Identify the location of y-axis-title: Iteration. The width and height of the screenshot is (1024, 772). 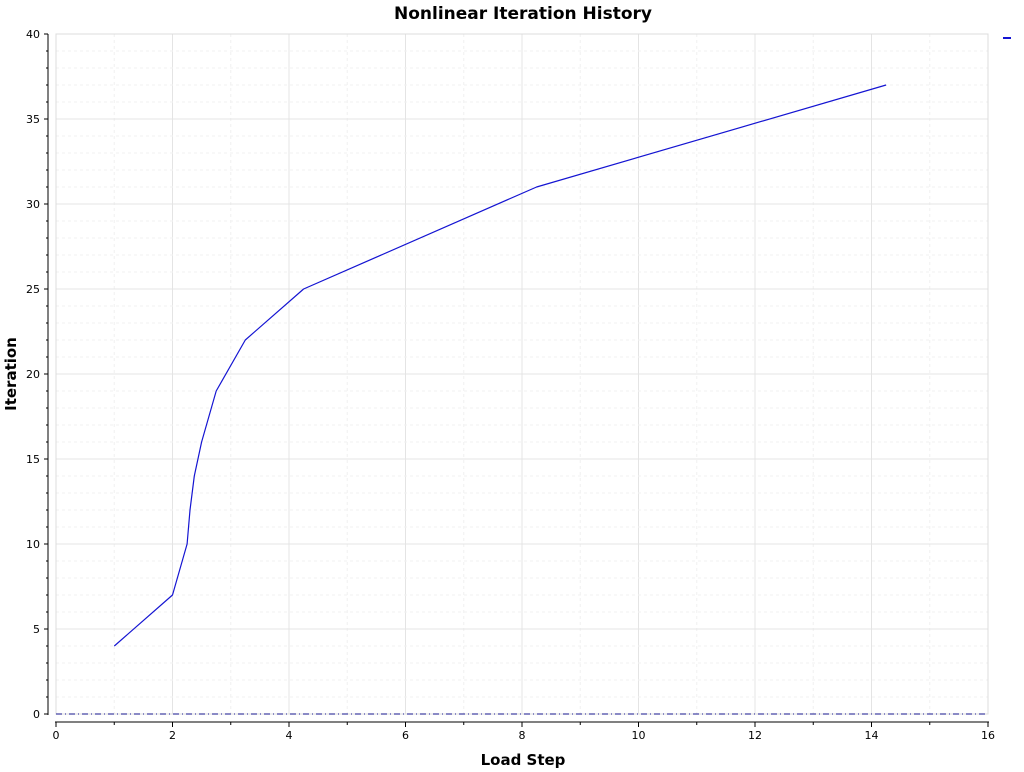
(11, 374).